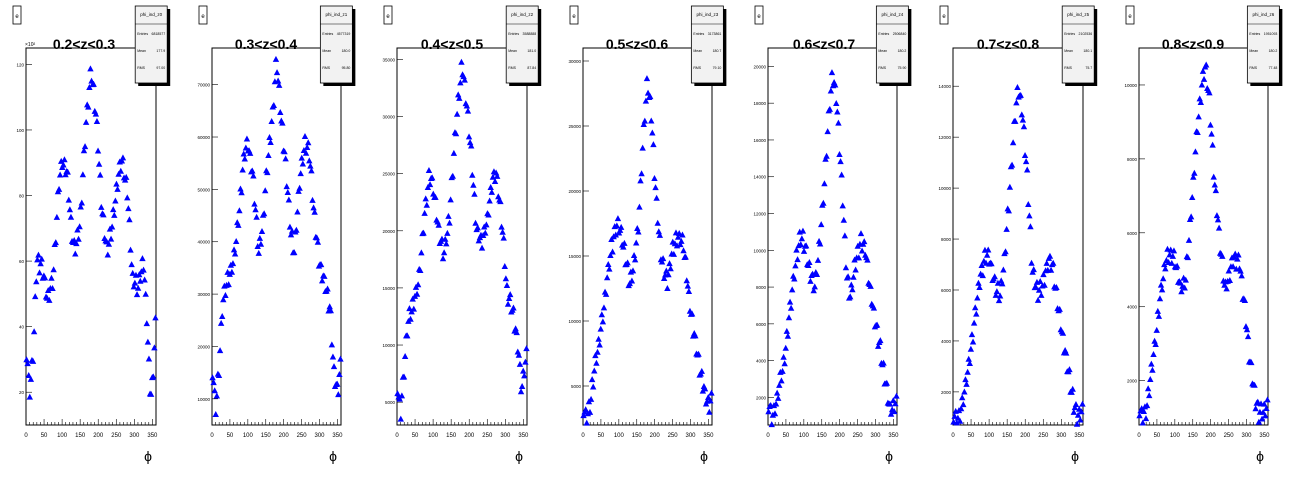 Image resolution: width=1296 pixels, height=477 pixels. I want to click on y-tick-label: 16000, so click(759, 140).